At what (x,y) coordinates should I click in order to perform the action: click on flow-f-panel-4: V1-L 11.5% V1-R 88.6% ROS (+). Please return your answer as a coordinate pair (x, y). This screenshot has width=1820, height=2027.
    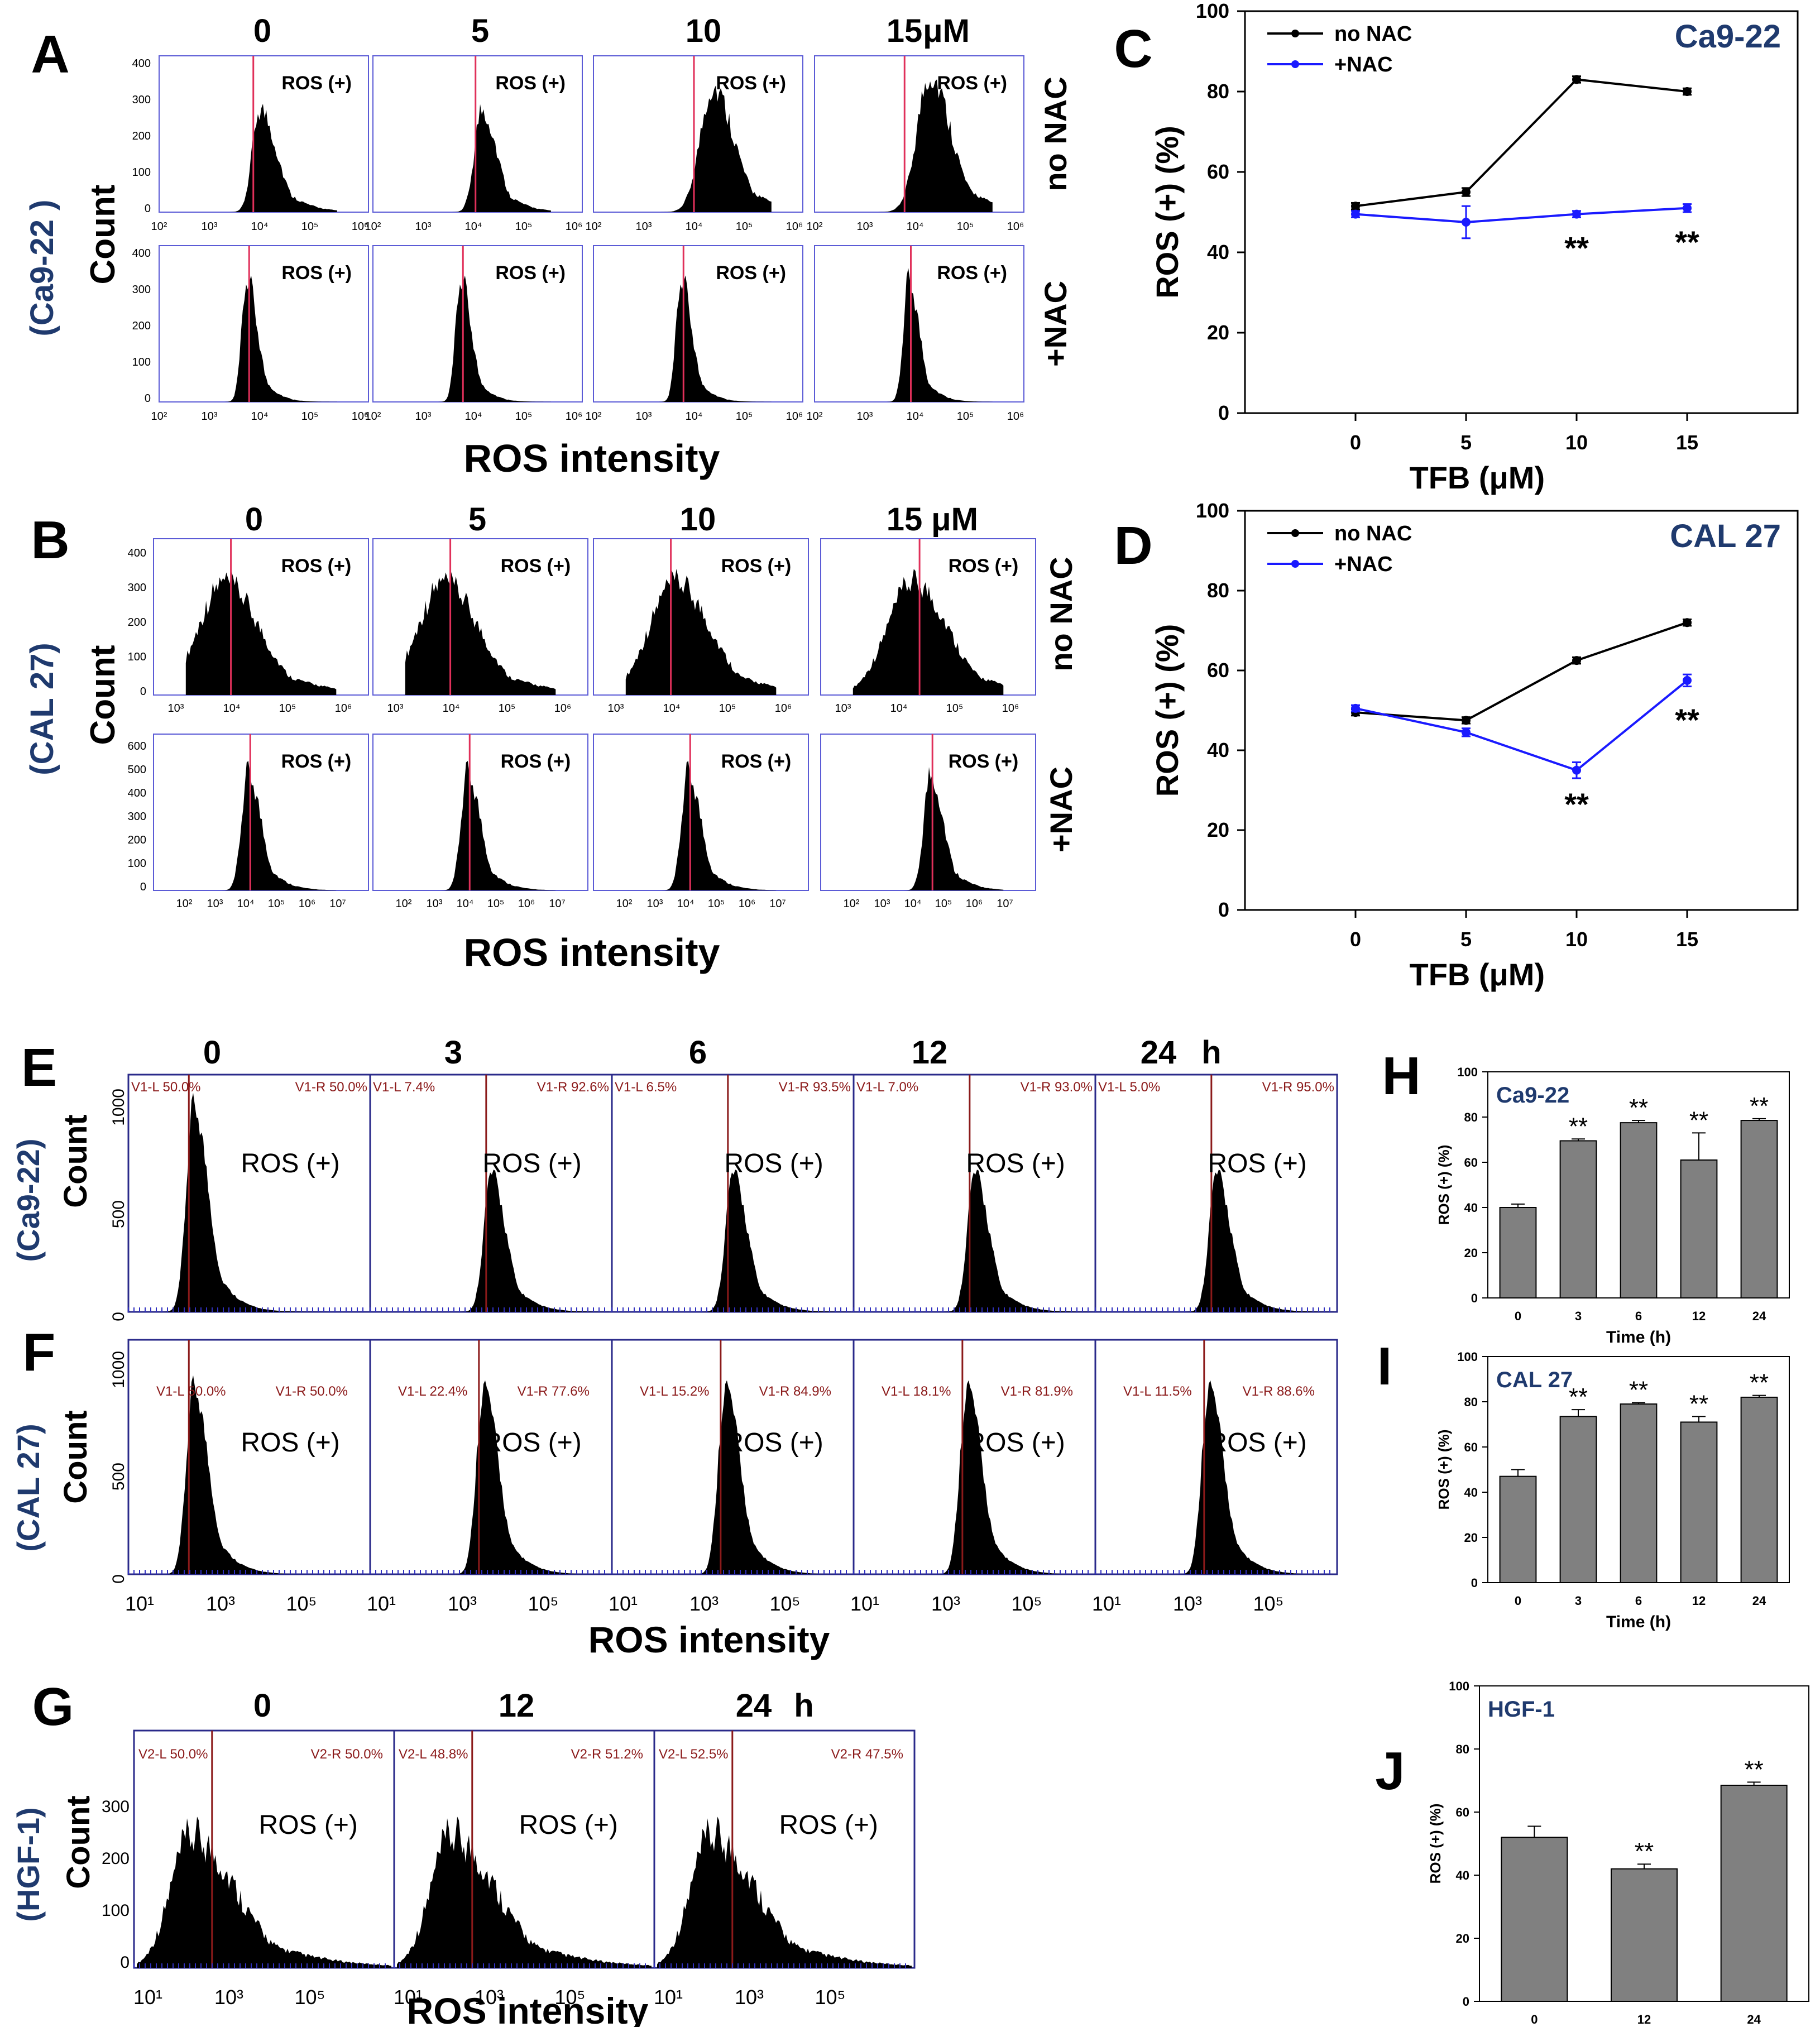
    Looking at the image, I should click on (1216, 1457).